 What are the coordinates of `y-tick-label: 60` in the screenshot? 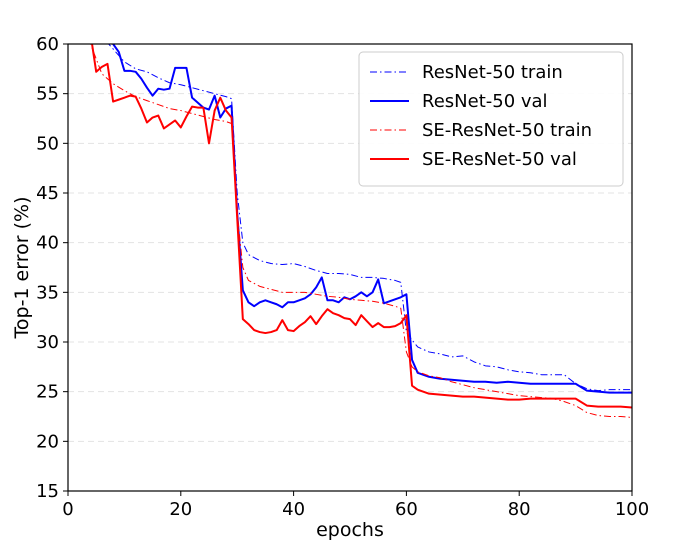 It's located at (47, 44).